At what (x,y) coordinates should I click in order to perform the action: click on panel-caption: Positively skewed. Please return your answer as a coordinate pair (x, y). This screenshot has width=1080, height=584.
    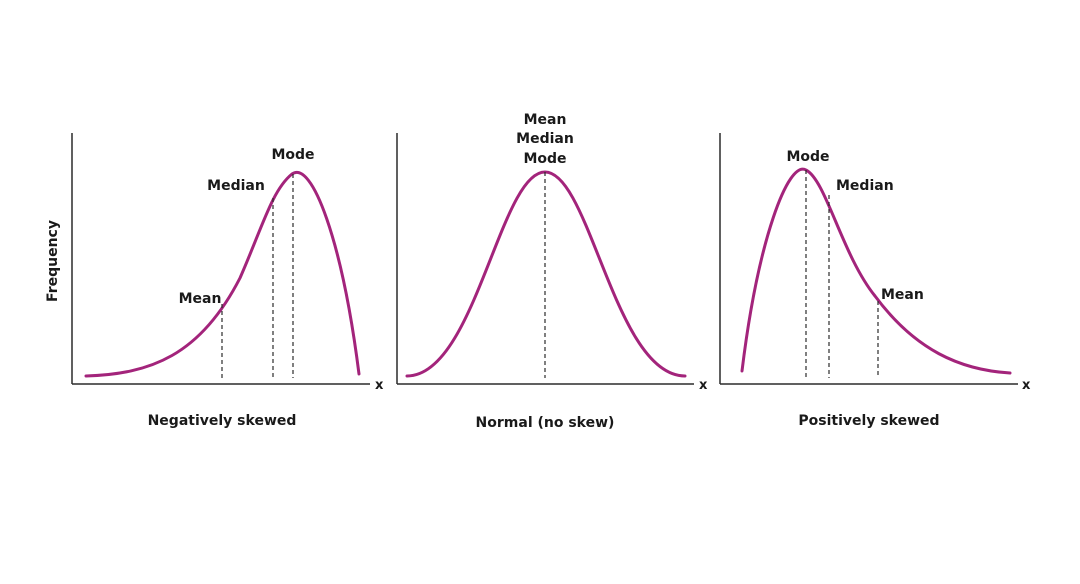
    Looking at the image, I should click on (868, 421).